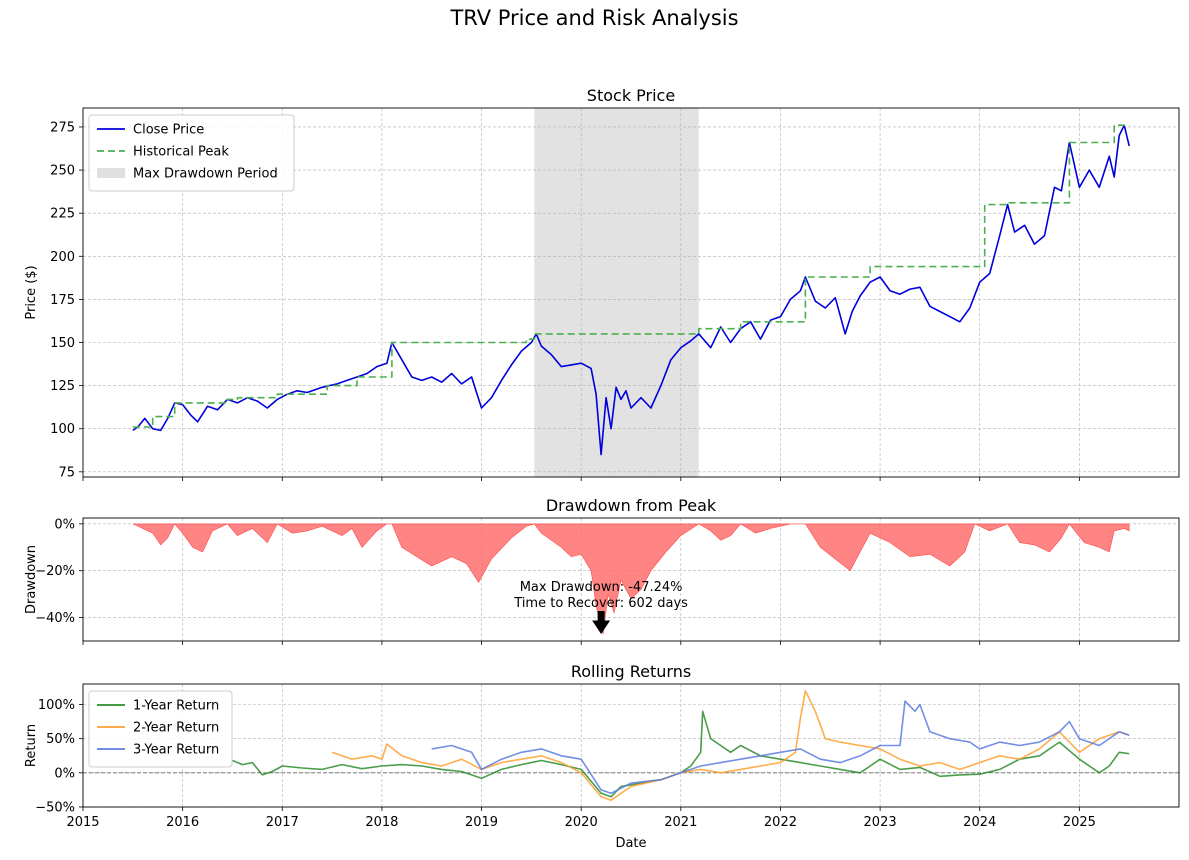  I want to click on price-ytick-label: 150, so click(62, 343).